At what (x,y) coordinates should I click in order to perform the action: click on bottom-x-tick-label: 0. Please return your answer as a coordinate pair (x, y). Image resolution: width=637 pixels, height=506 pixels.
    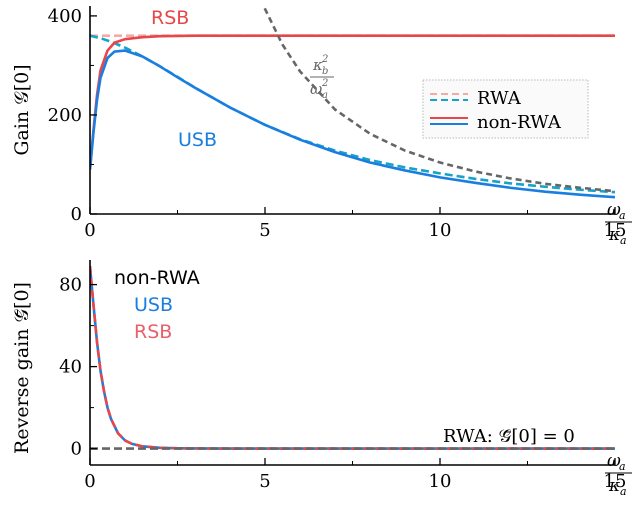
    Looking at the image, I should click on (89, 481).